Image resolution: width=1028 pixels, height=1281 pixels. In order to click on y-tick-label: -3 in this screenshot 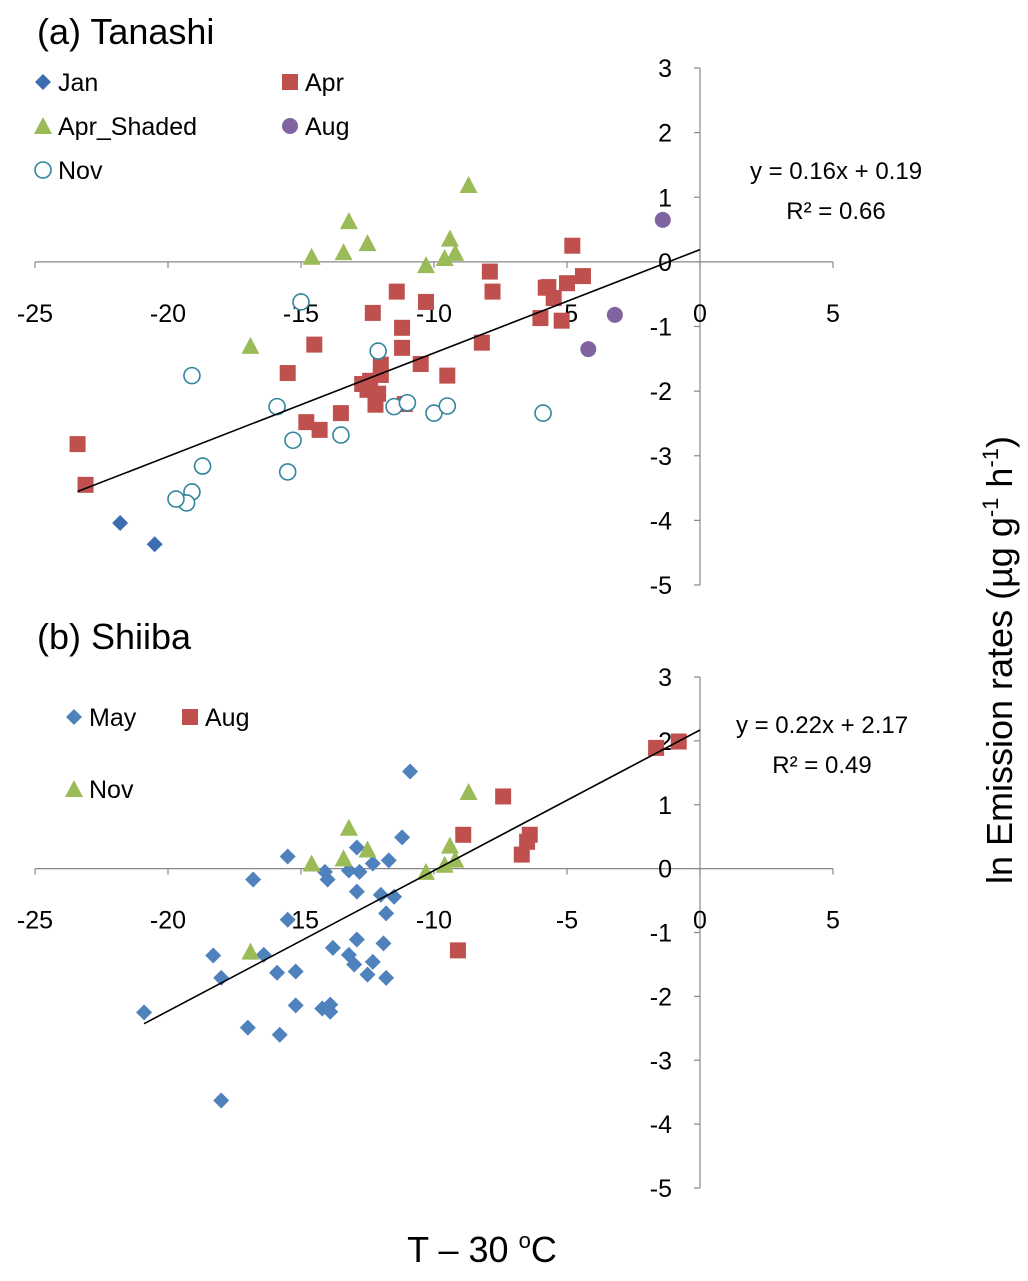, I will do `click(661, 1061)`.